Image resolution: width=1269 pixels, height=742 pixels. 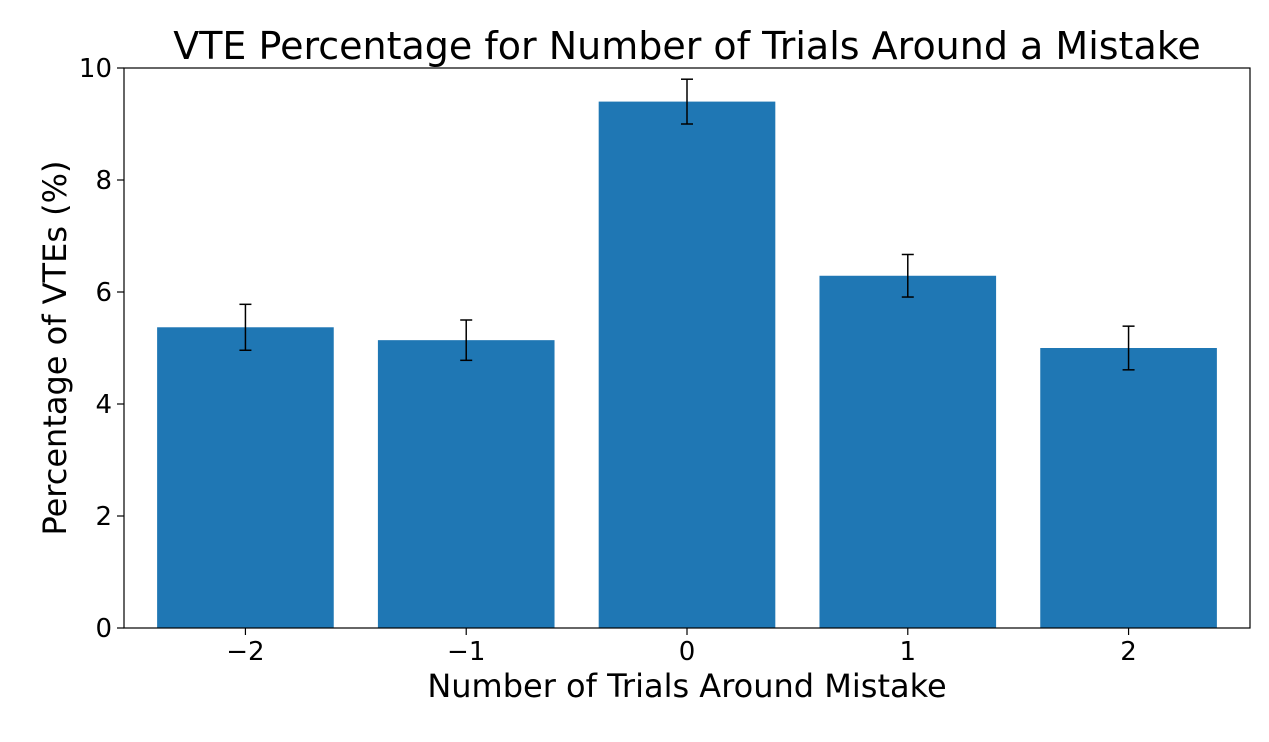 What do you see at coordinates (908, 652) in the screenshot?
I see `x-tick-label: 1` at bounding box center [908, 652].